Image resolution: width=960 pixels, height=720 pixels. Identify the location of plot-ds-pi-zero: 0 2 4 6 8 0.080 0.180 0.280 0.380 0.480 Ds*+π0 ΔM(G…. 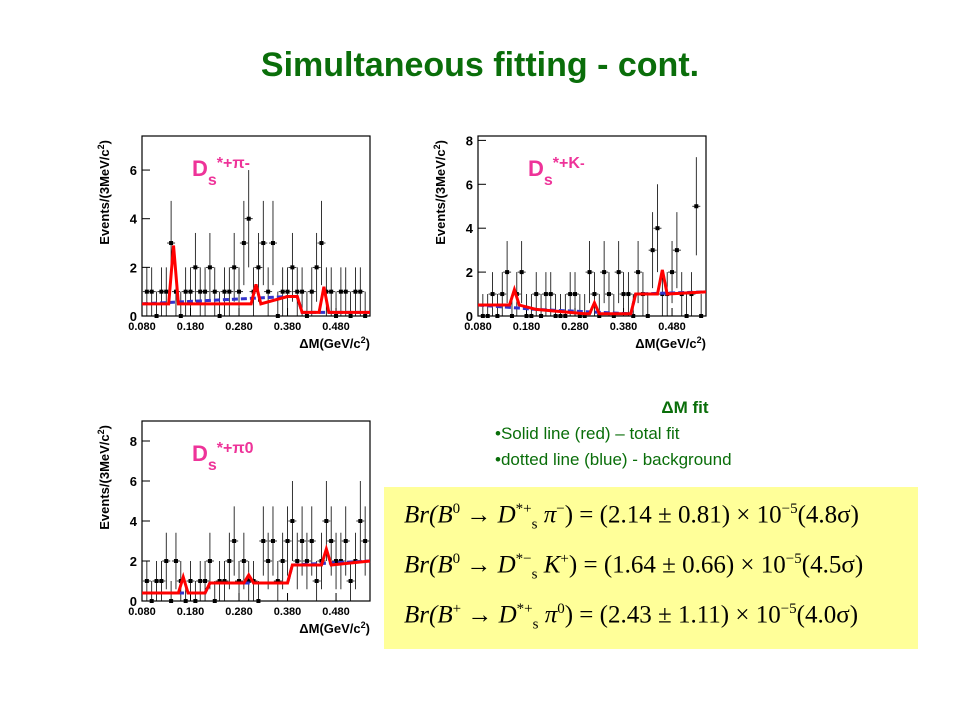
(242, 537).